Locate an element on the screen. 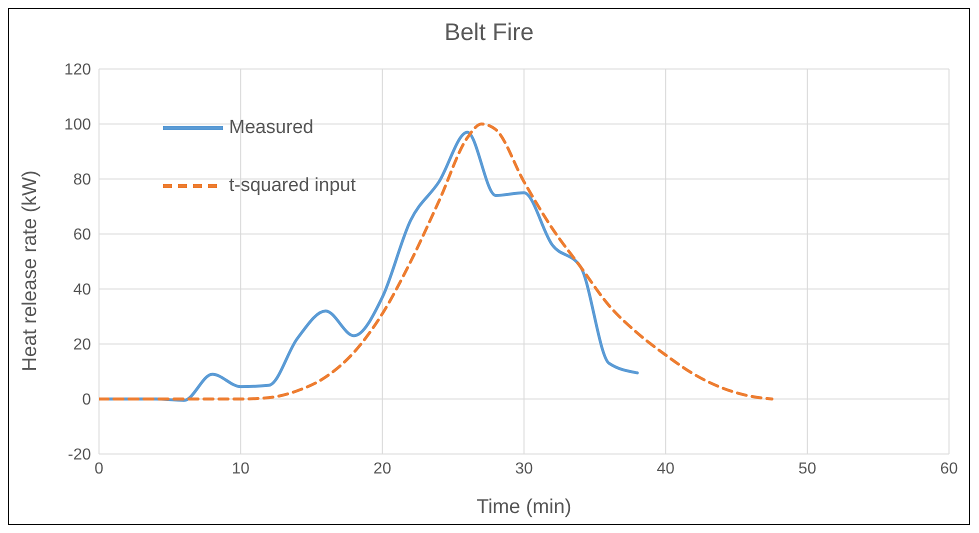  legend-label: t-squared input is located at coordinates (292, 186).